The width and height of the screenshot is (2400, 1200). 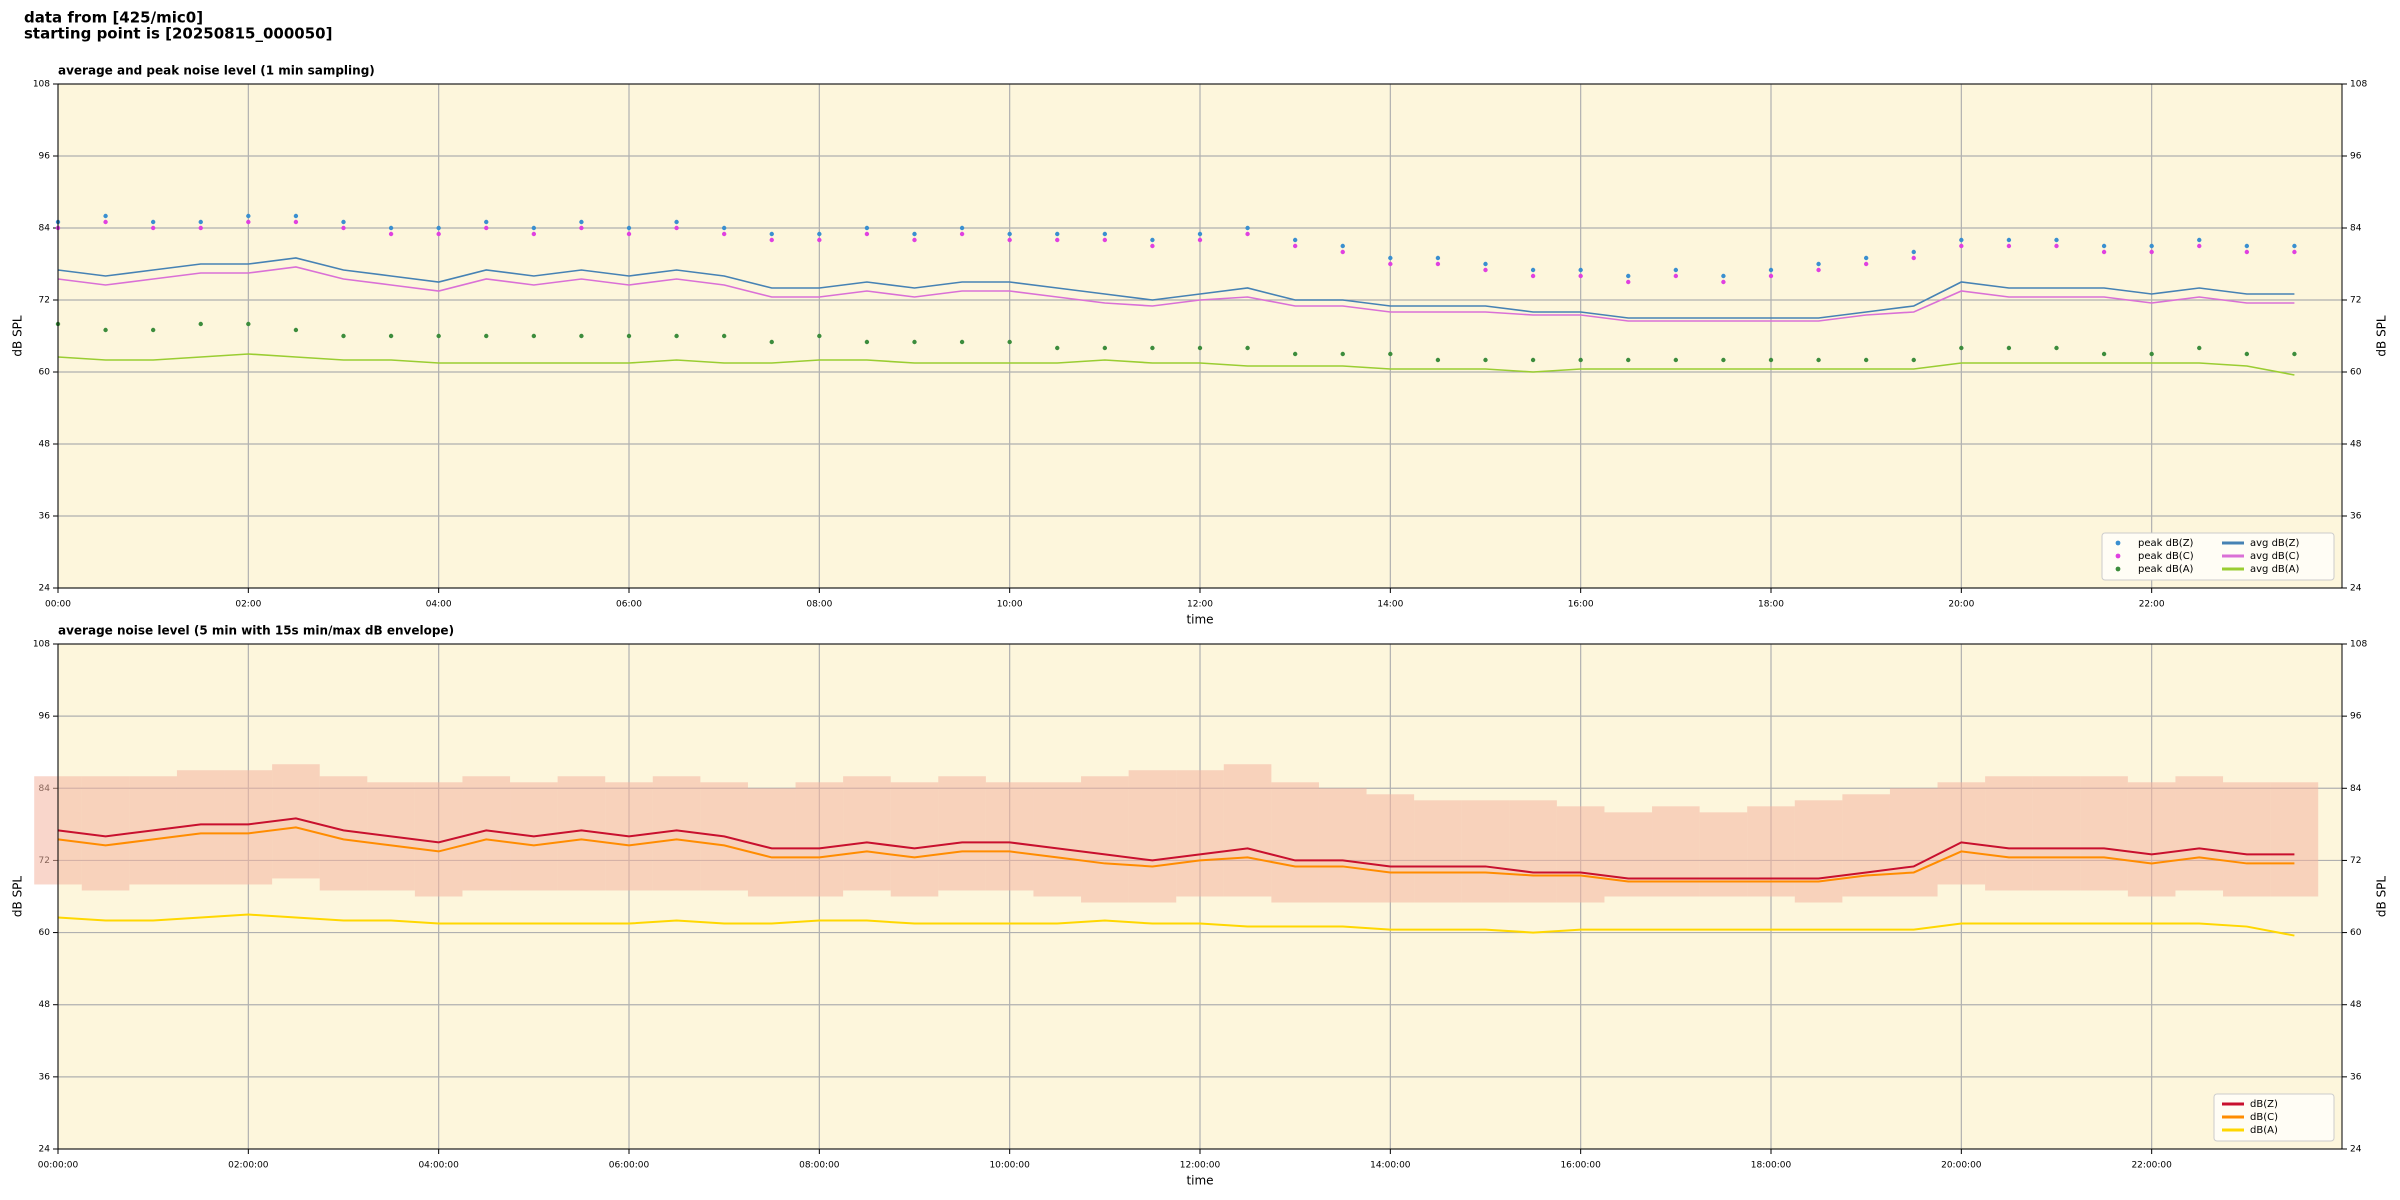 I want to click on x-tick-label: 16:00, so click(x=1581, y=605).